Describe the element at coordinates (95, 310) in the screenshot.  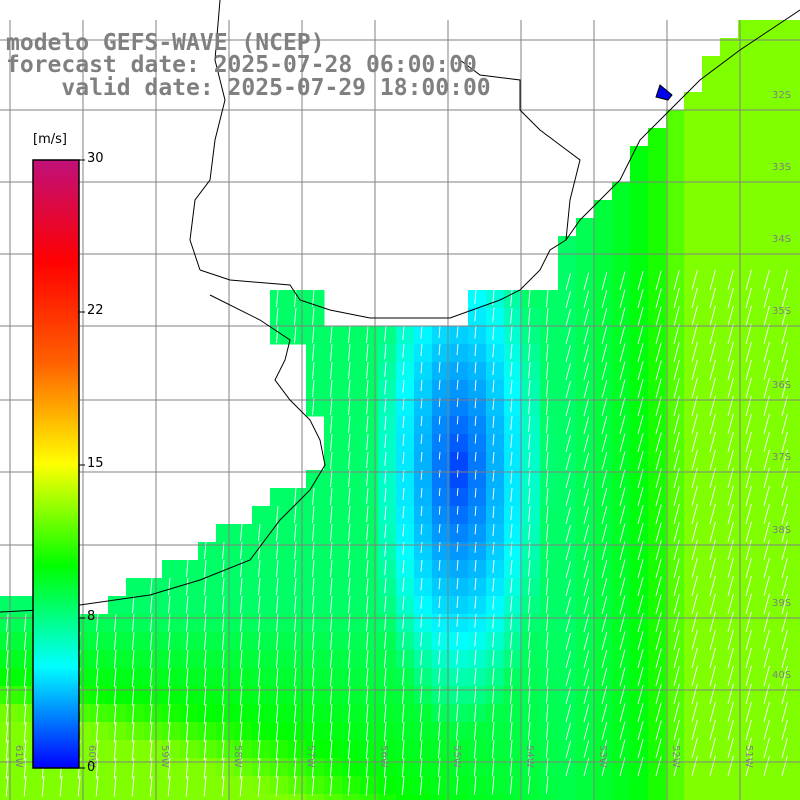
I see `colorbar-tick-22: 22` at that location.